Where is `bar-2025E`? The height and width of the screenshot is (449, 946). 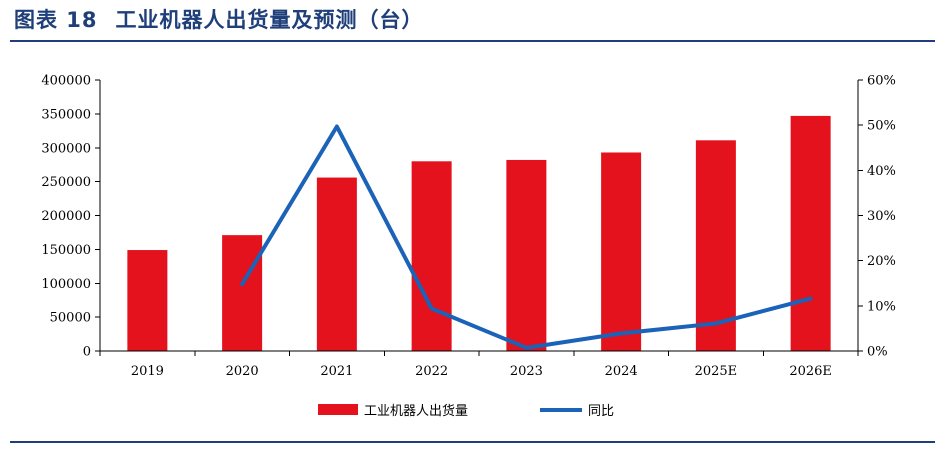 bar-2025E is located at coordinates (715, 245).